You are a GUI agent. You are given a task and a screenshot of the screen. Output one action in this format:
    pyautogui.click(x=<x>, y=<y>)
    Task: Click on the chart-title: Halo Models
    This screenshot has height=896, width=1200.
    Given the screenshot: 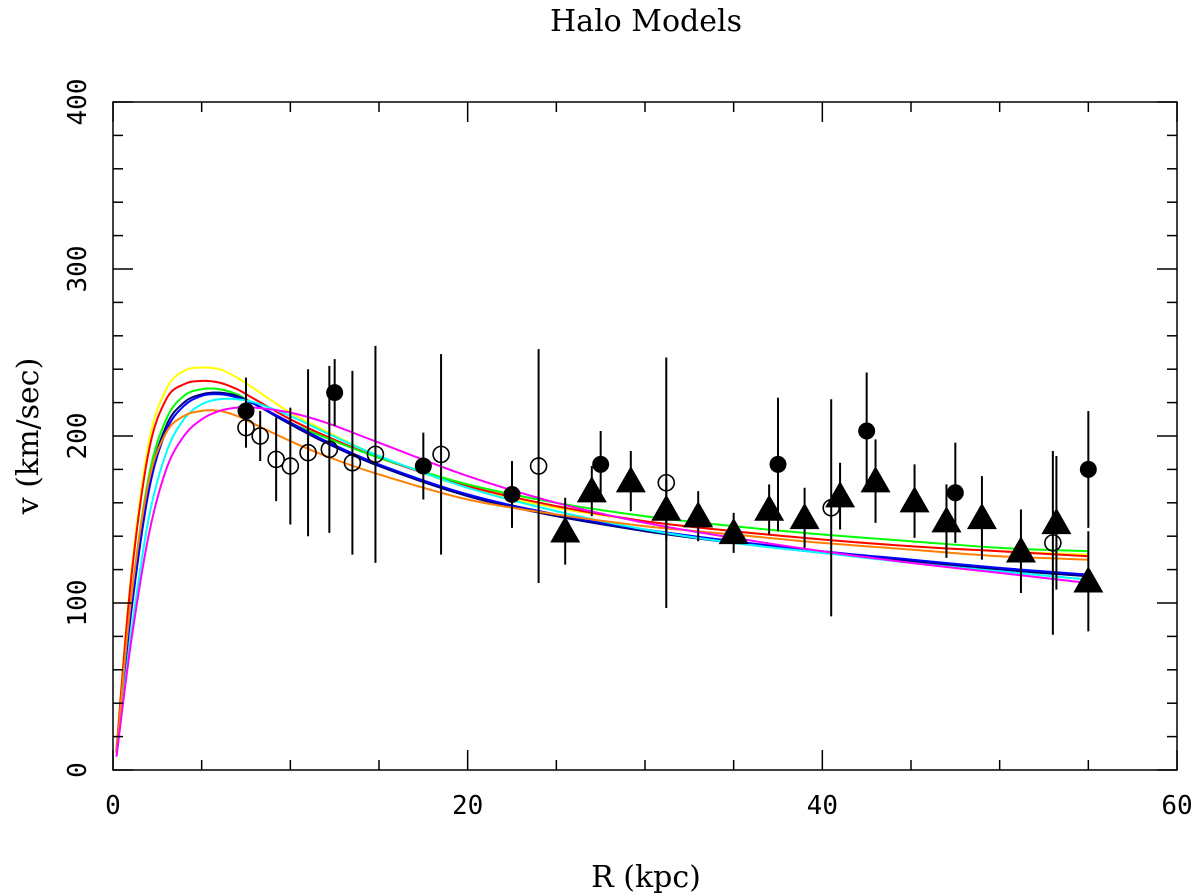 What is the action you would take?
    pyautogui.click(x=646, y=21)
    